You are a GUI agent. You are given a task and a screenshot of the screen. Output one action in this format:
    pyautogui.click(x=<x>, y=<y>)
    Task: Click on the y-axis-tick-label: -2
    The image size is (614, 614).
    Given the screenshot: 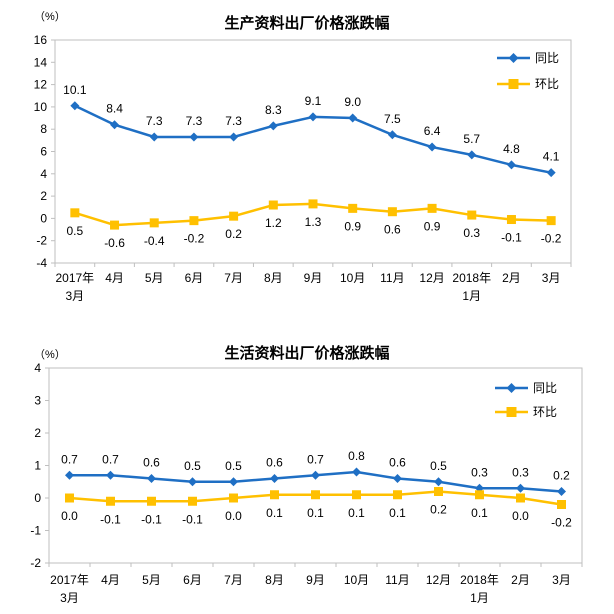 What is the action you would take?
    pyautogui.click(x=35, y=563)
    